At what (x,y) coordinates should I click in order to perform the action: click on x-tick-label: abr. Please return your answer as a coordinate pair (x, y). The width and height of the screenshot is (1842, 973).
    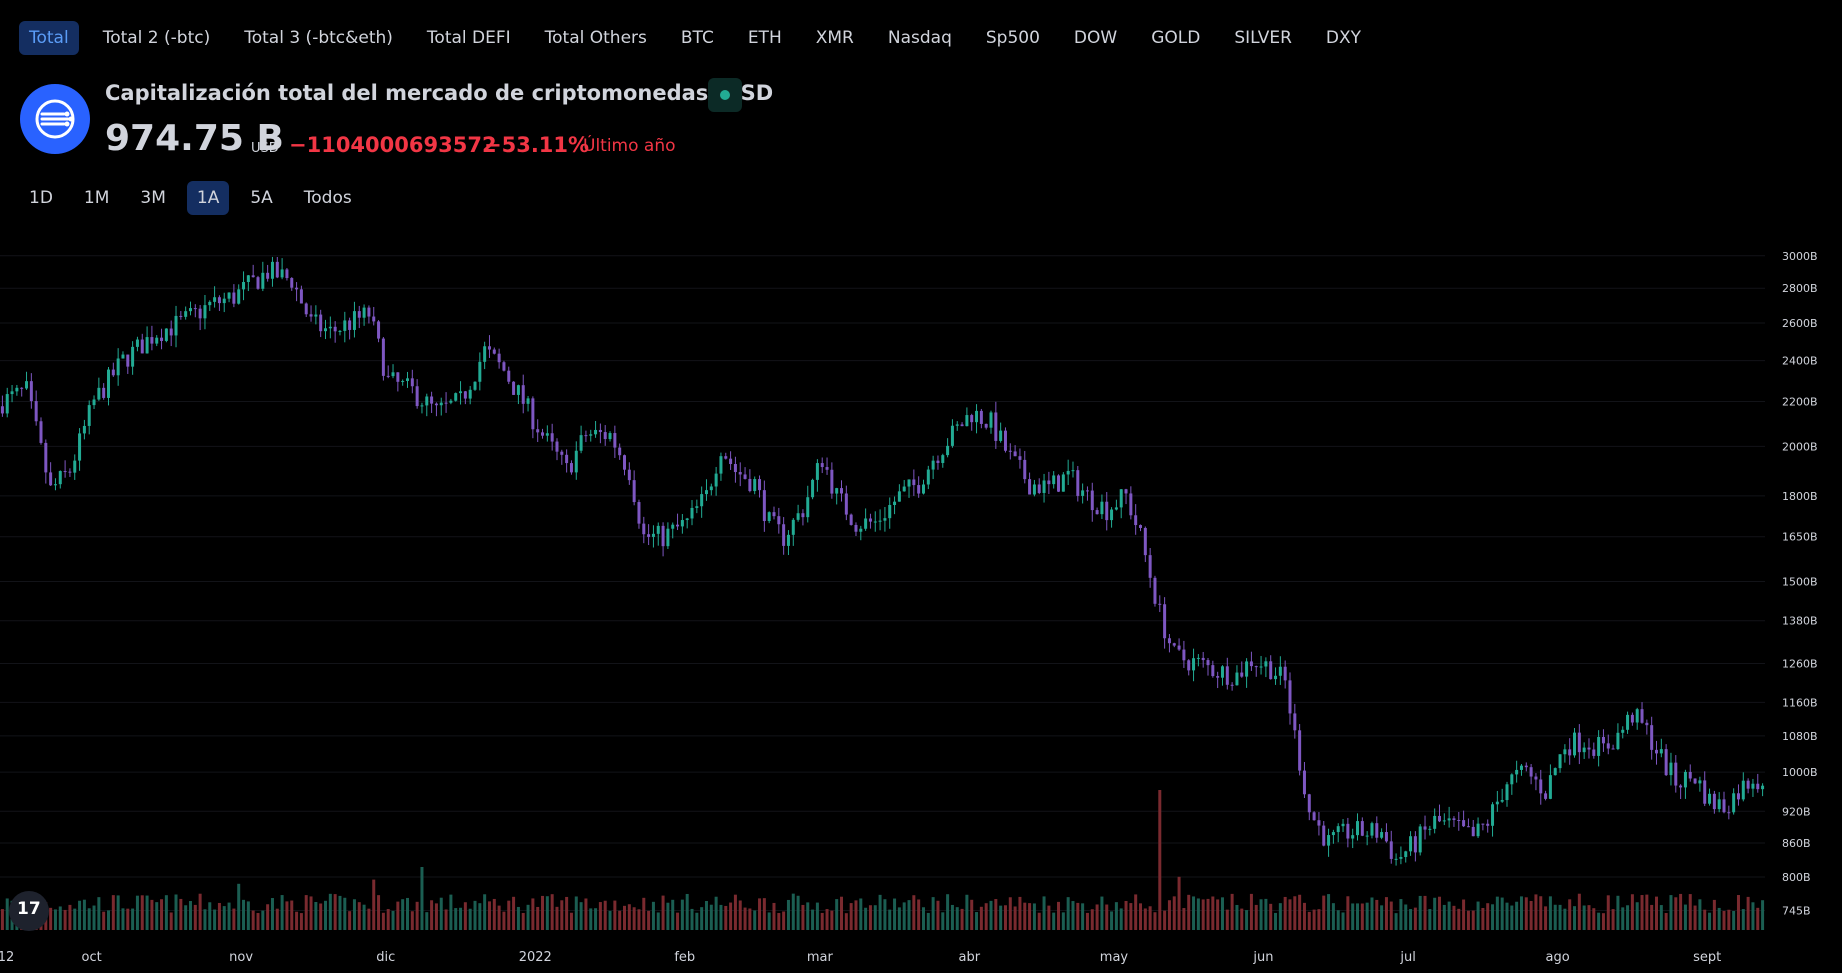
    Looking at the image, I should click on (970, 957).